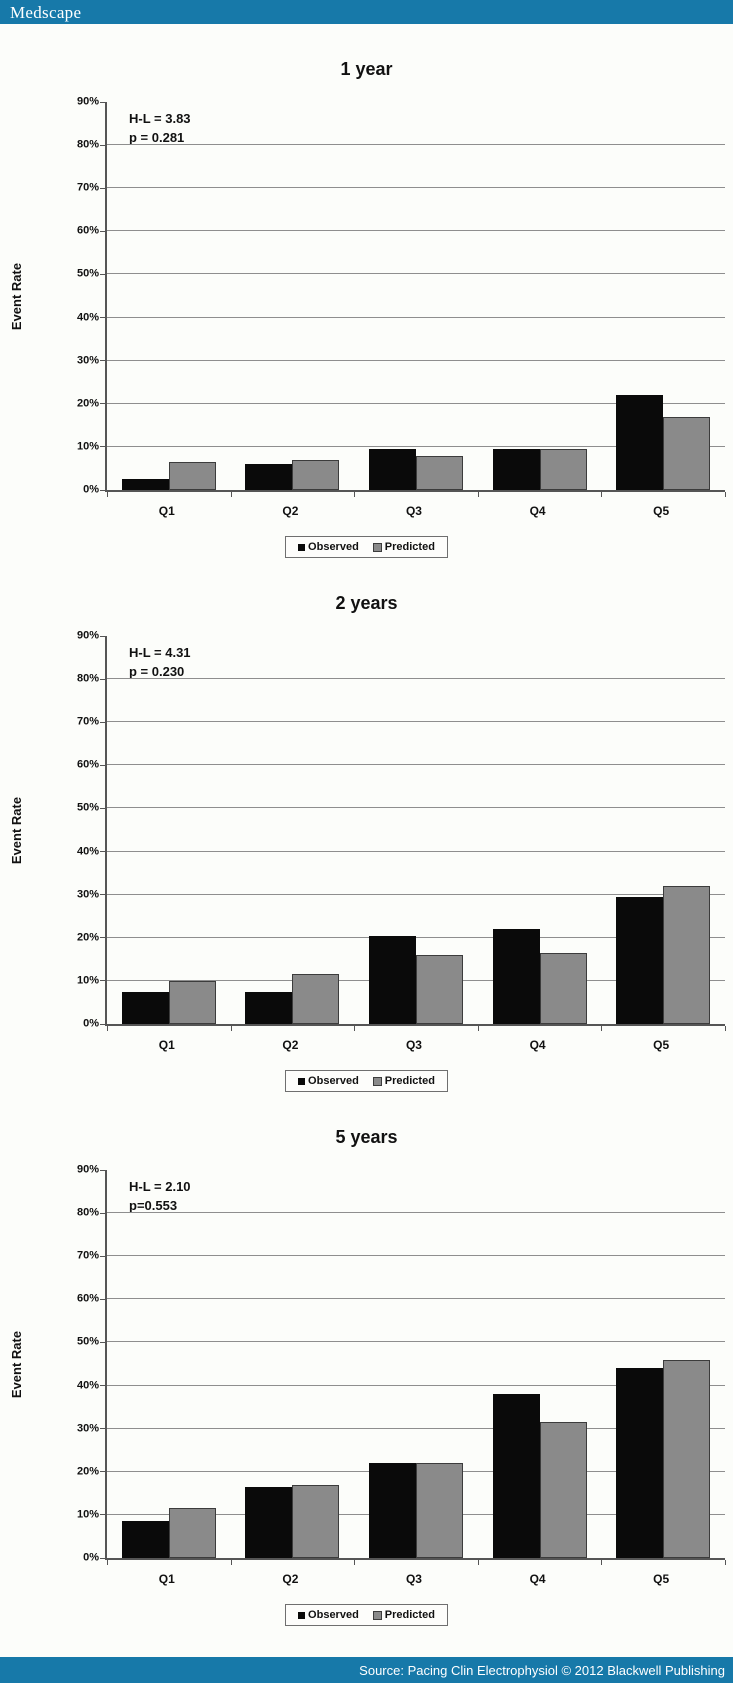  What do you see at coordinates (87, 764) in the screenshot?
I see `y-tick-label: 60%` at bounding box center [87, 764].